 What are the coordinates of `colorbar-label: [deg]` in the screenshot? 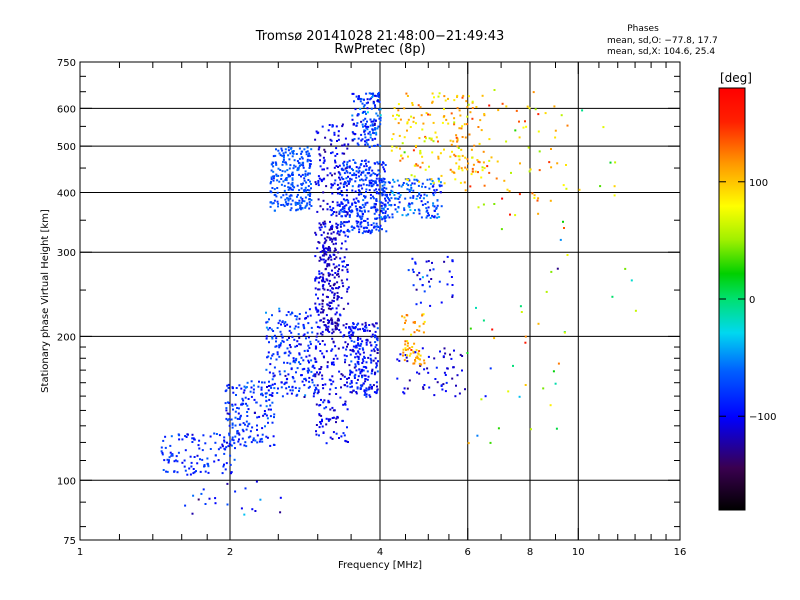 It's located at (736, 78).